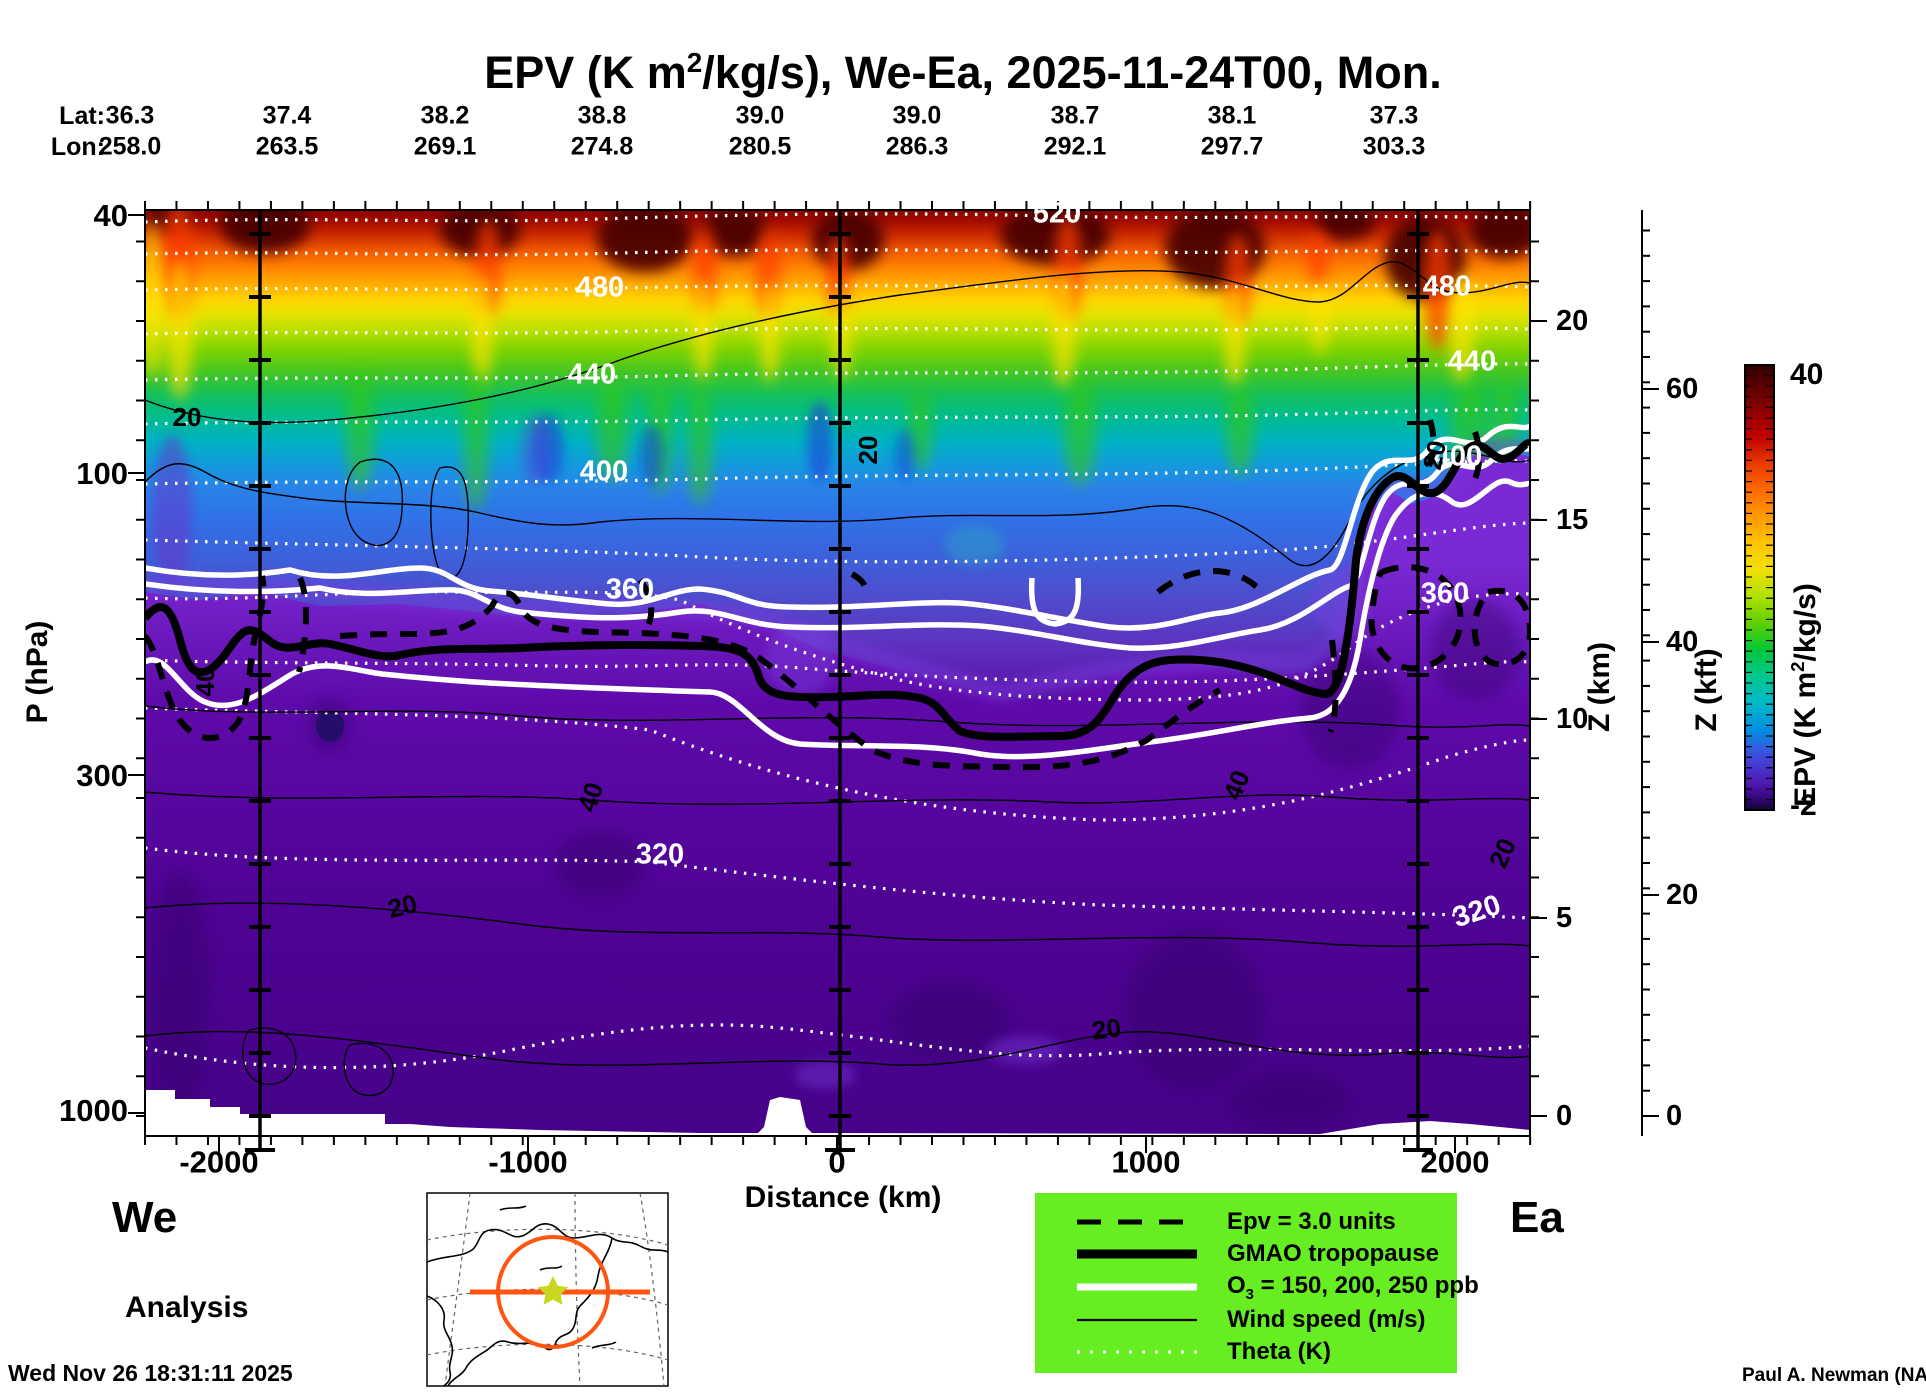 This screenshot has width=1926, height=1394. What do you see at coordinates (1804, 695) in the screenshot?
I see `colorbar-title: EPV (K m2/kg/s)` at bounding box center [1804, 695].